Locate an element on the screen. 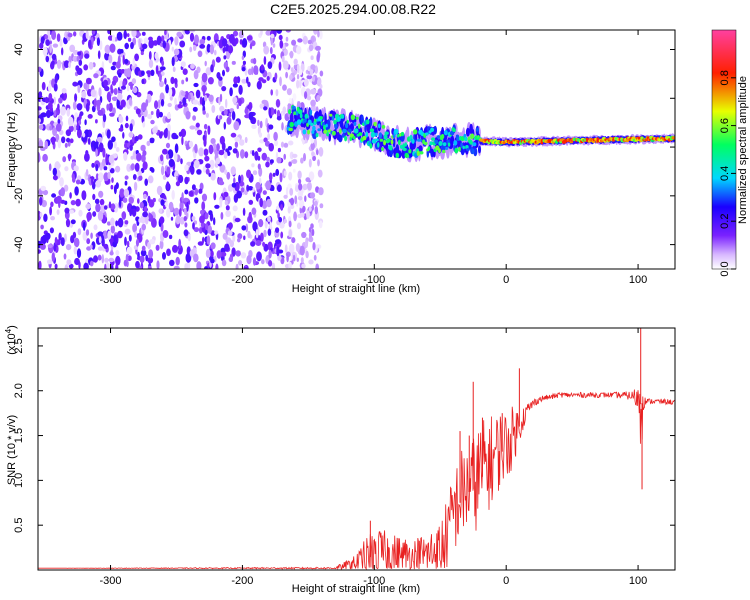 The width and height of the screenshot is (750, 600). y-tick-label: 2.0 is located at coordinates (19, 390).